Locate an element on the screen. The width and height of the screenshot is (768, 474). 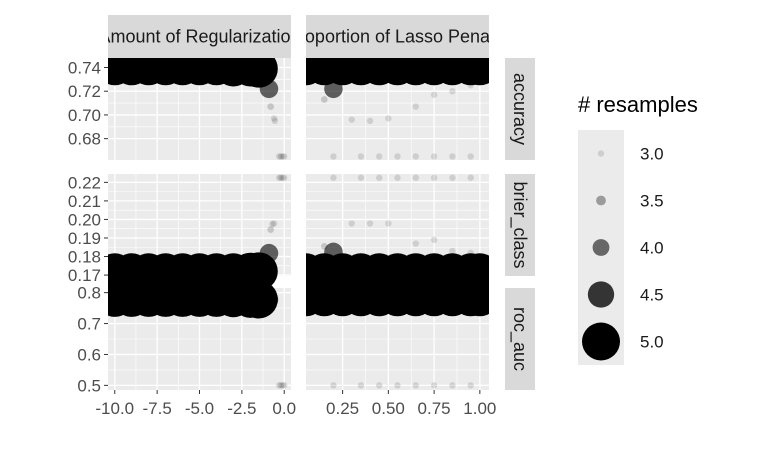
facet-label-row-0: accuracy is located at coordinates (520, 109).